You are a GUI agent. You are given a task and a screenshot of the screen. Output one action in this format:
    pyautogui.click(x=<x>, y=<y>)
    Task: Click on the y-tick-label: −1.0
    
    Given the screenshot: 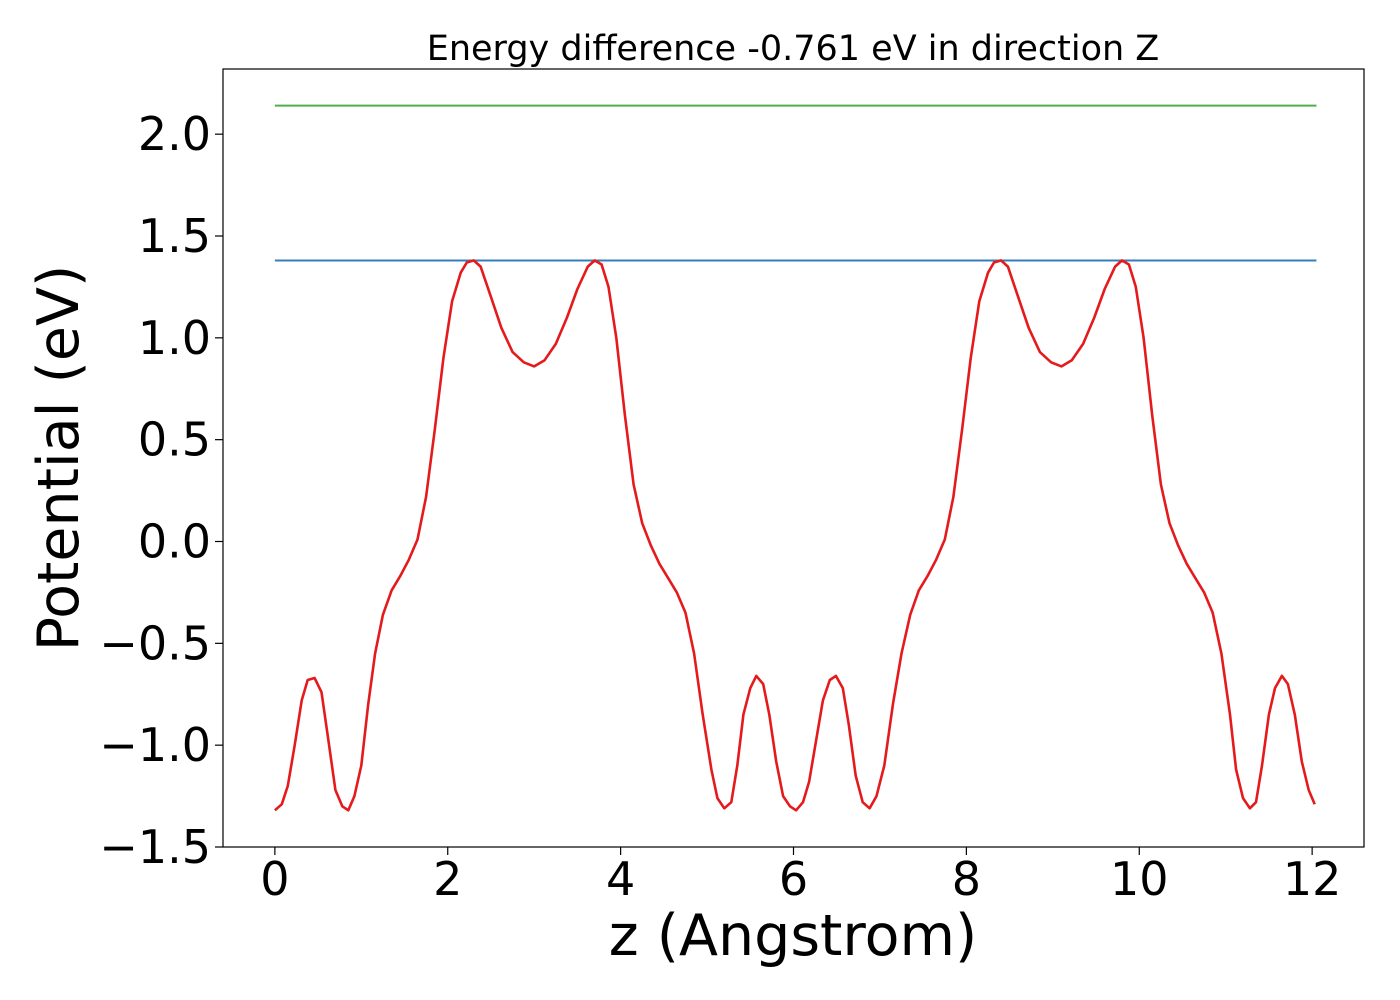 What is the action you would take?
    pyautogui.click(x=155, y=745)
    